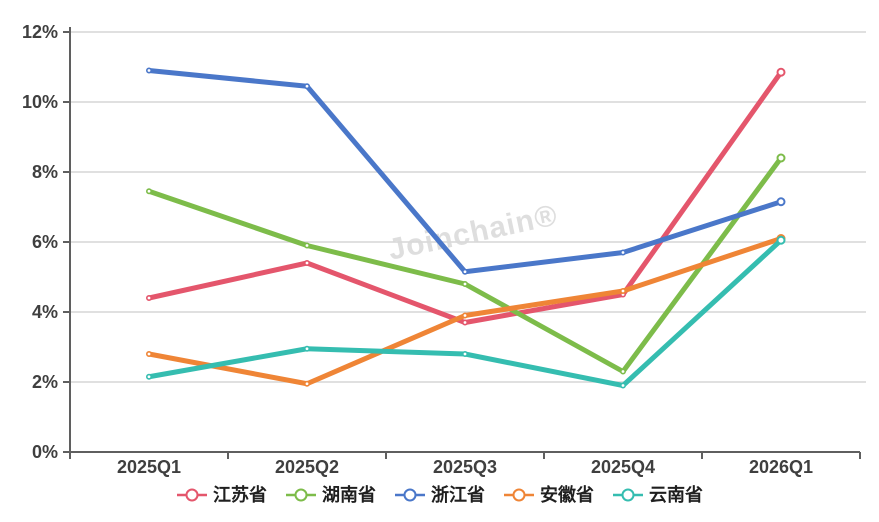  What do you see at coordinates (45, 312) in the screenshot?
I see `y-axis-label: 4%` at bounding box center [45, 312].